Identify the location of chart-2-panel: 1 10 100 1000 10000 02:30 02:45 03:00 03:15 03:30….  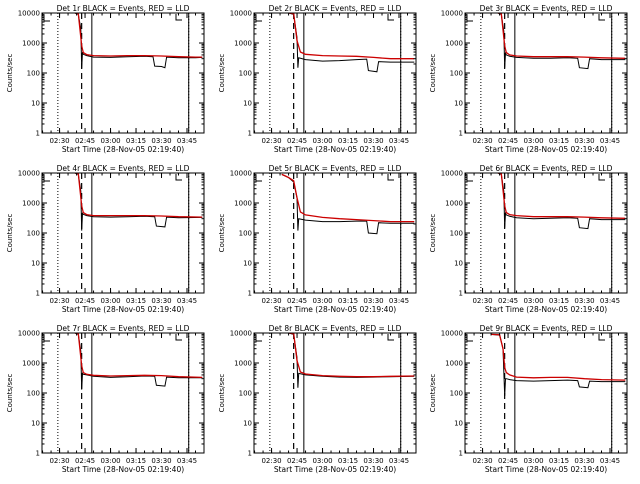
(317, 79).